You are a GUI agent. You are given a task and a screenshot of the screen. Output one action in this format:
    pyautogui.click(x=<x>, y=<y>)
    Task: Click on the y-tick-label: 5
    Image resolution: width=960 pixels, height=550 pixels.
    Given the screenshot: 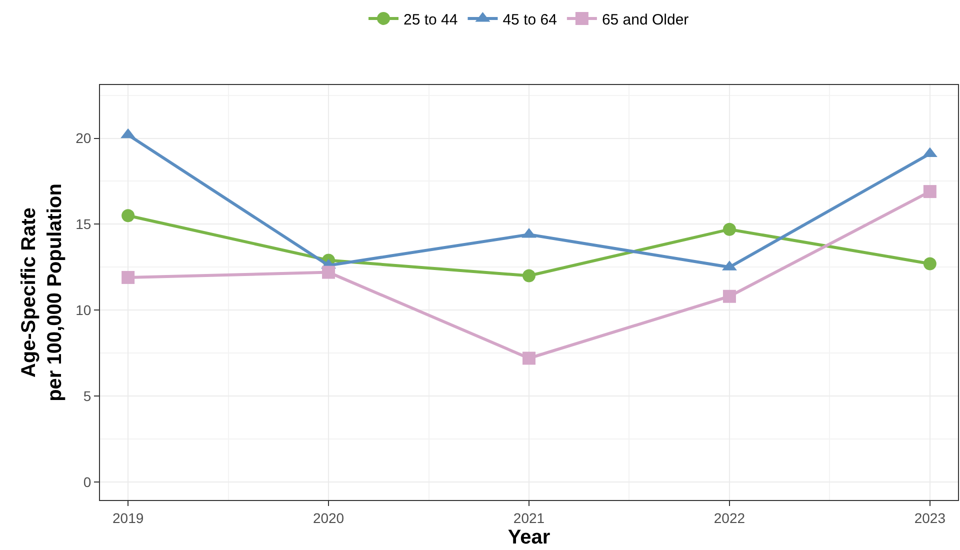 What is the action you would take?
    pyautogui.click(x=87, y=396)
    